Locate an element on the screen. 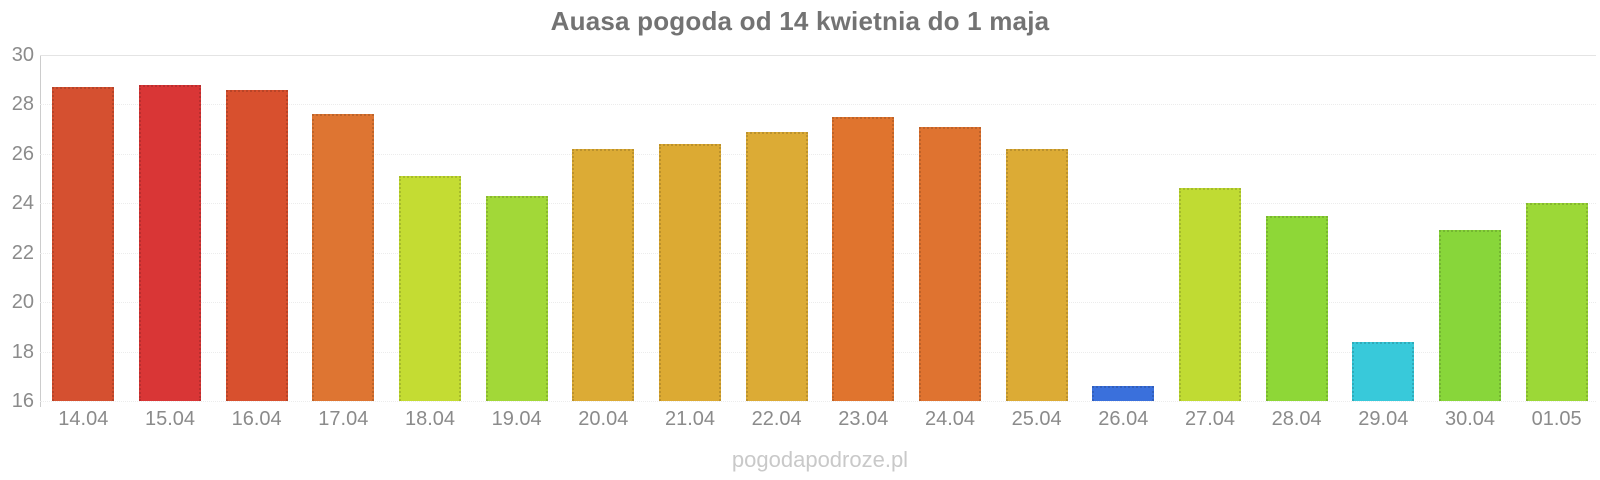 The width and height of the screenshot is (1600, 480). x-axis-tick-label: 17.04 is located at coordinates (343, 419).